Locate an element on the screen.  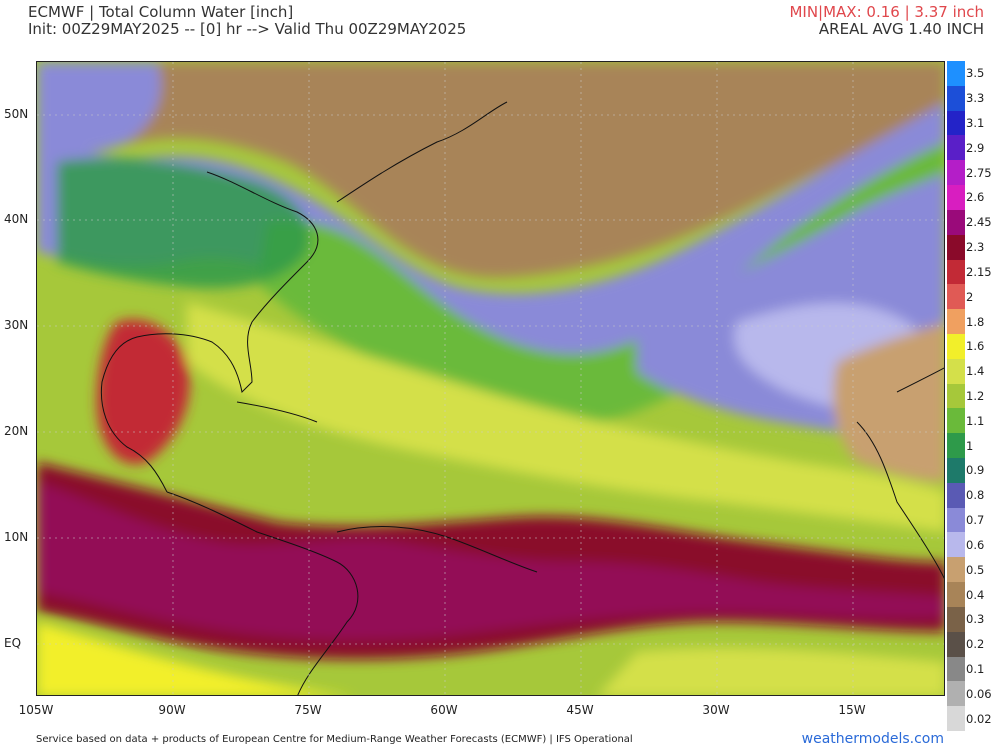
minmax-text: MIN|MAX: 0.16 | 3.37 inch is located at coordinates (886, 12).